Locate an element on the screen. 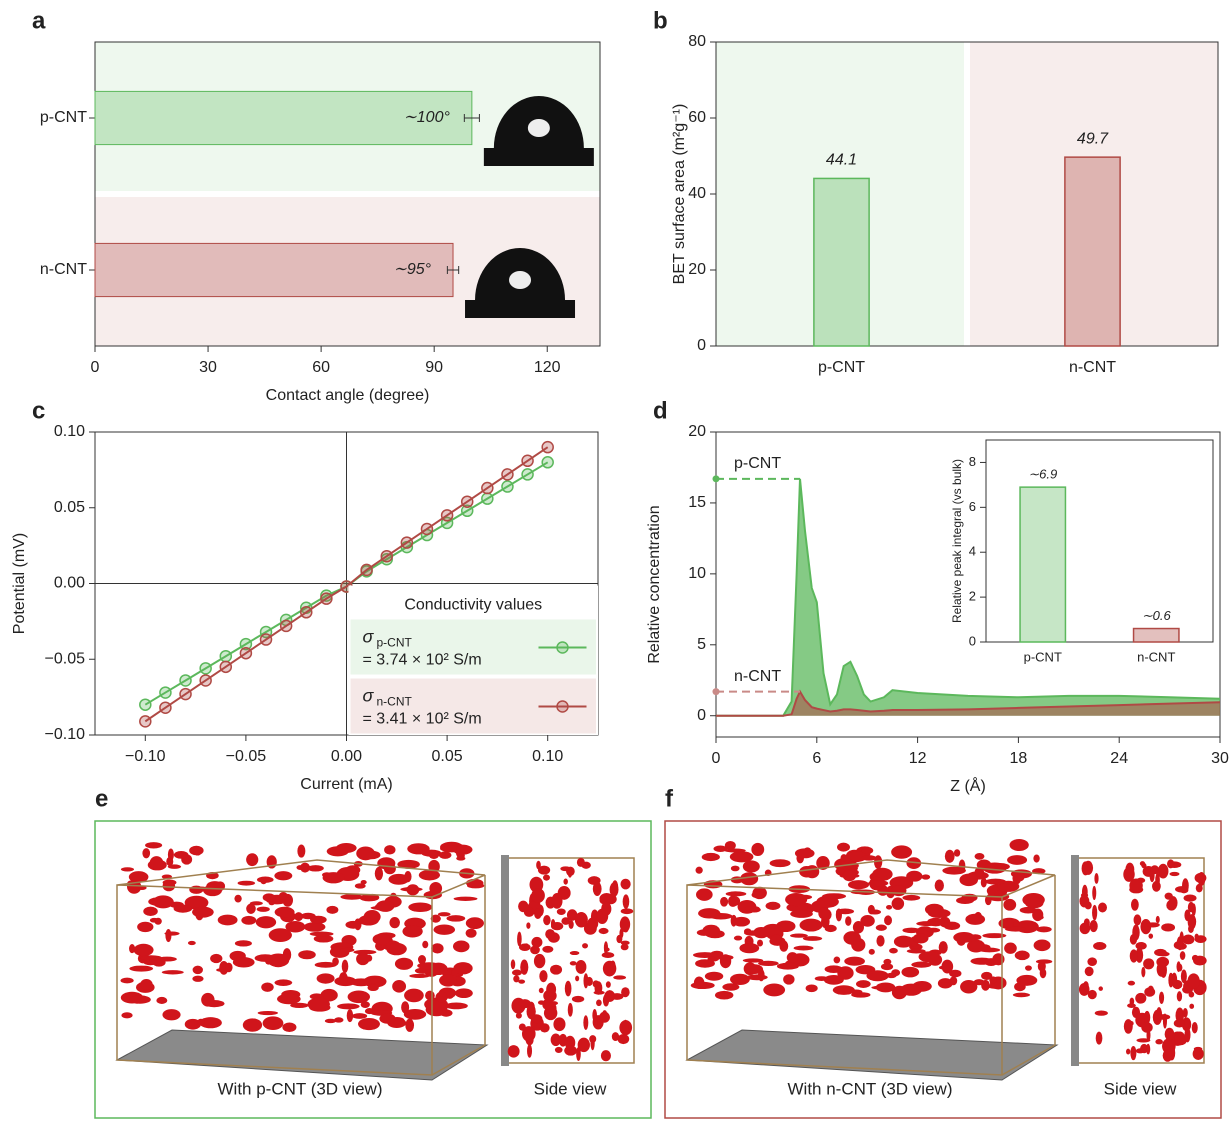  x-tick-label: 0 is located at coordinates (716, 758).